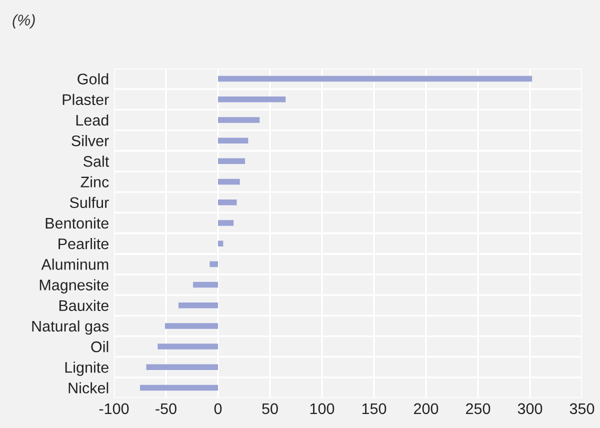 The height and width of the screenshot is (428, 600). Describe the element at coordinates (322, 408) in the screenshot. I see `x-tick-label: 100` at that location.